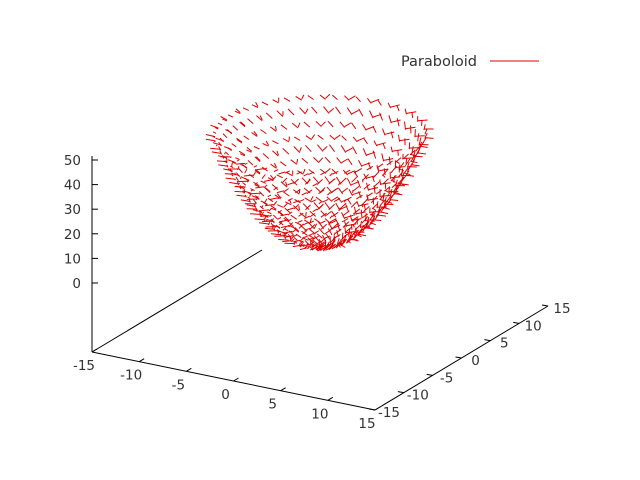 The height and width of the screenshot is (480, 640). I want to click on z-tick-label: 40, so click(72, 186).